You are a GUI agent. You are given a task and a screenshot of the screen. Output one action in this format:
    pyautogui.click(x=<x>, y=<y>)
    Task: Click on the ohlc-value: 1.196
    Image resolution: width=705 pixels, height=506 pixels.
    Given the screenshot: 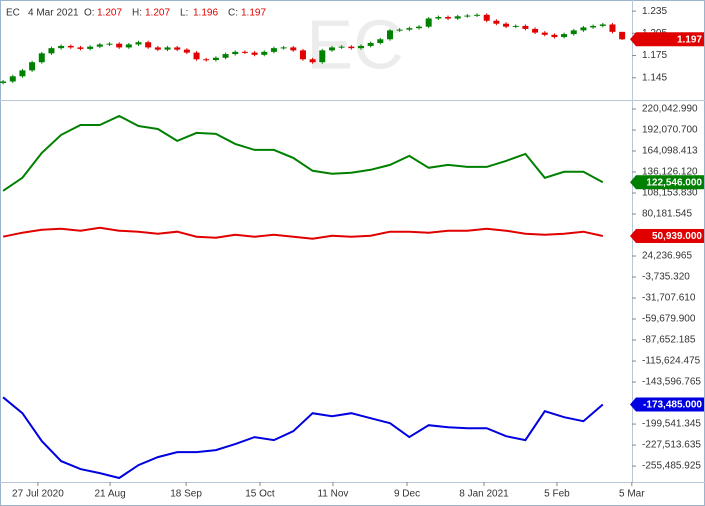 What is the action you would take?
    pyautogui.click(x=205, y=13)
    